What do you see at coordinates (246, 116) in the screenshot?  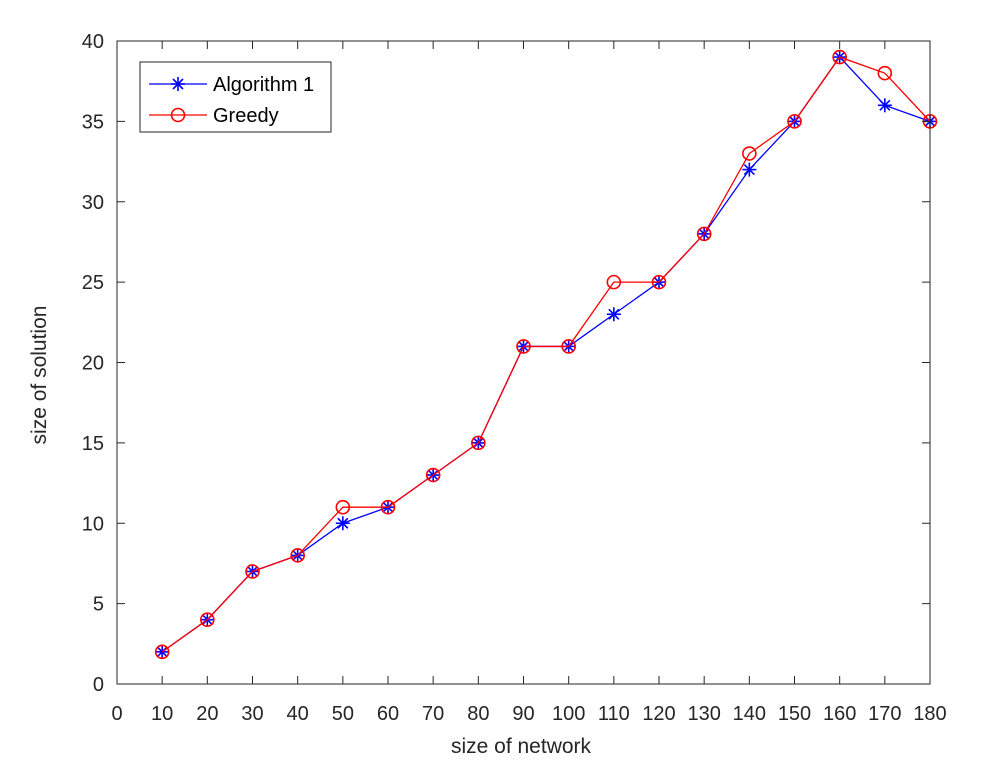 I see `legend-label-2: Greedy` at bounding box center [246, 116].